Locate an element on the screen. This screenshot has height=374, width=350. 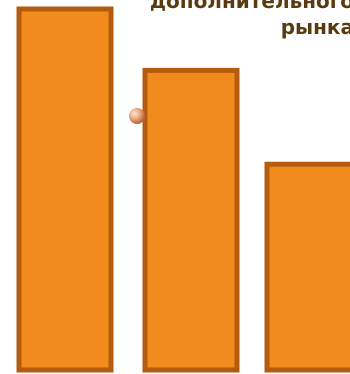
chart-title-line-2: рынка is located at coordinates (315, 27).